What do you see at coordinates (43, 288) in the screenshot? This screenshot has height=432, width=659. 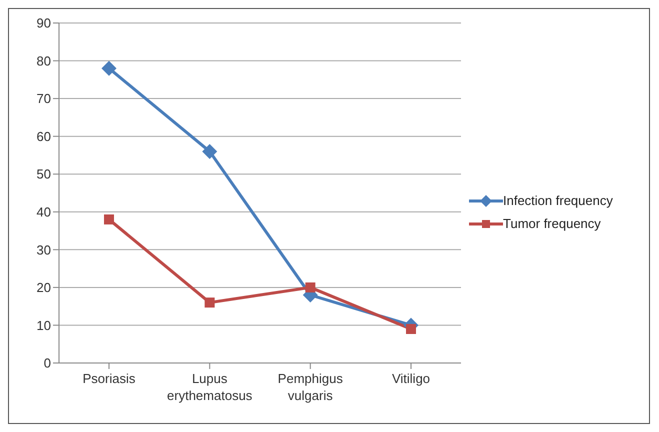 I see `y-tick-label: 20` at bounding box center [43, 288].